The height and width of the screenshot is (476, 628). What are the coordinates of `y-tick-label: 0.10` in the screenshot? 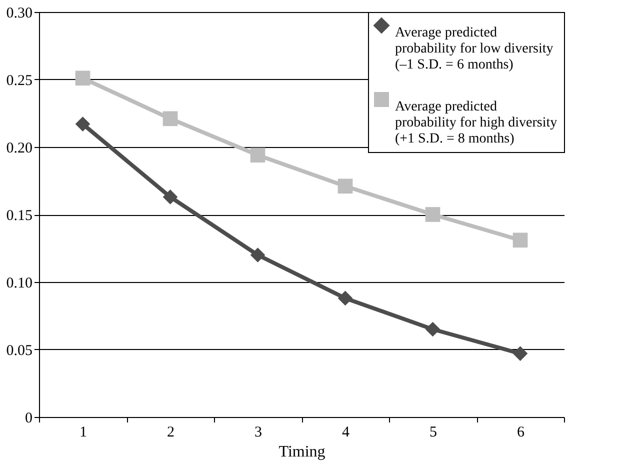 It's located at (19, 284).